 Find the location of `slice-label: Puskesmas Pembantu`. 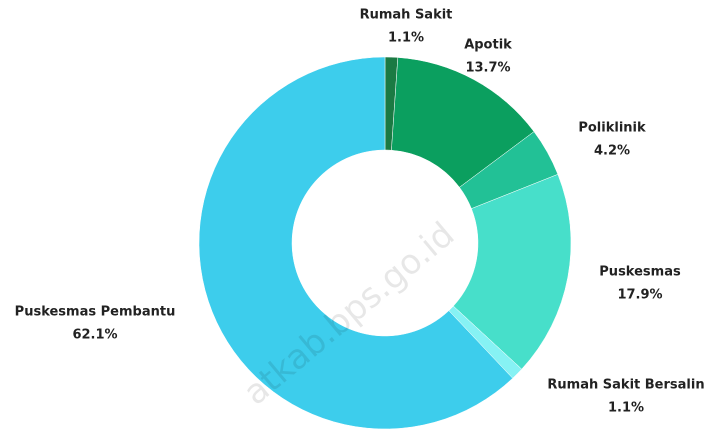

slice-label: Puskesmas Pembantu is located at coordinates (95, 312).